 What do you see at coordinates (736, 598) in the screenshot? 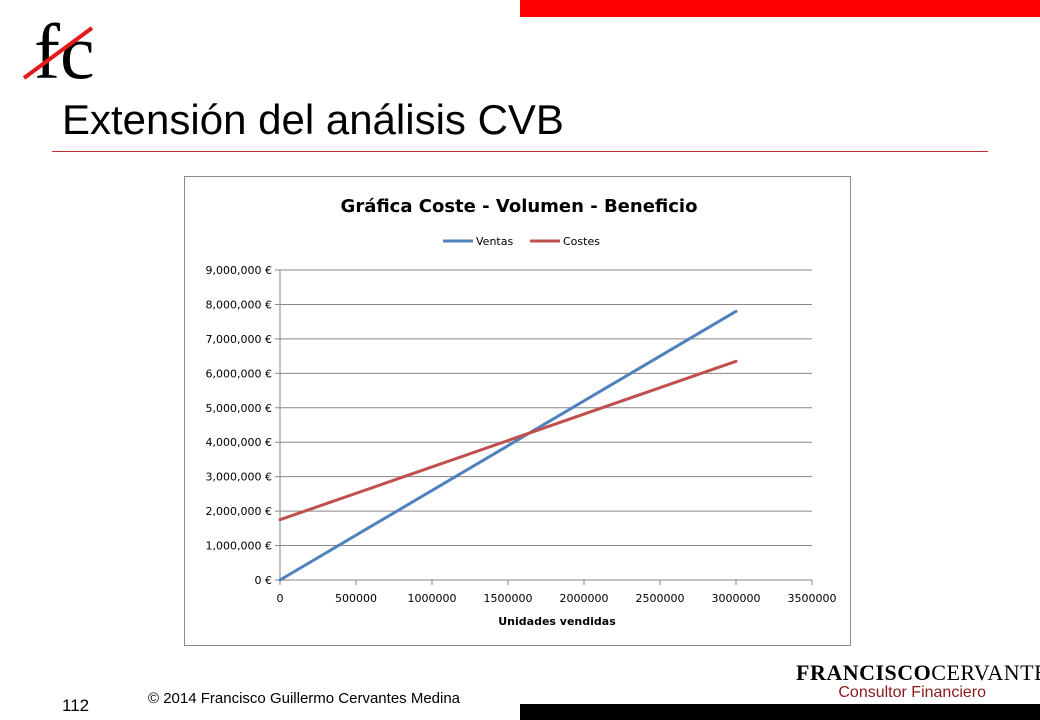
I see `x-tick-label: 3000000` at bounding box center [736, 598].